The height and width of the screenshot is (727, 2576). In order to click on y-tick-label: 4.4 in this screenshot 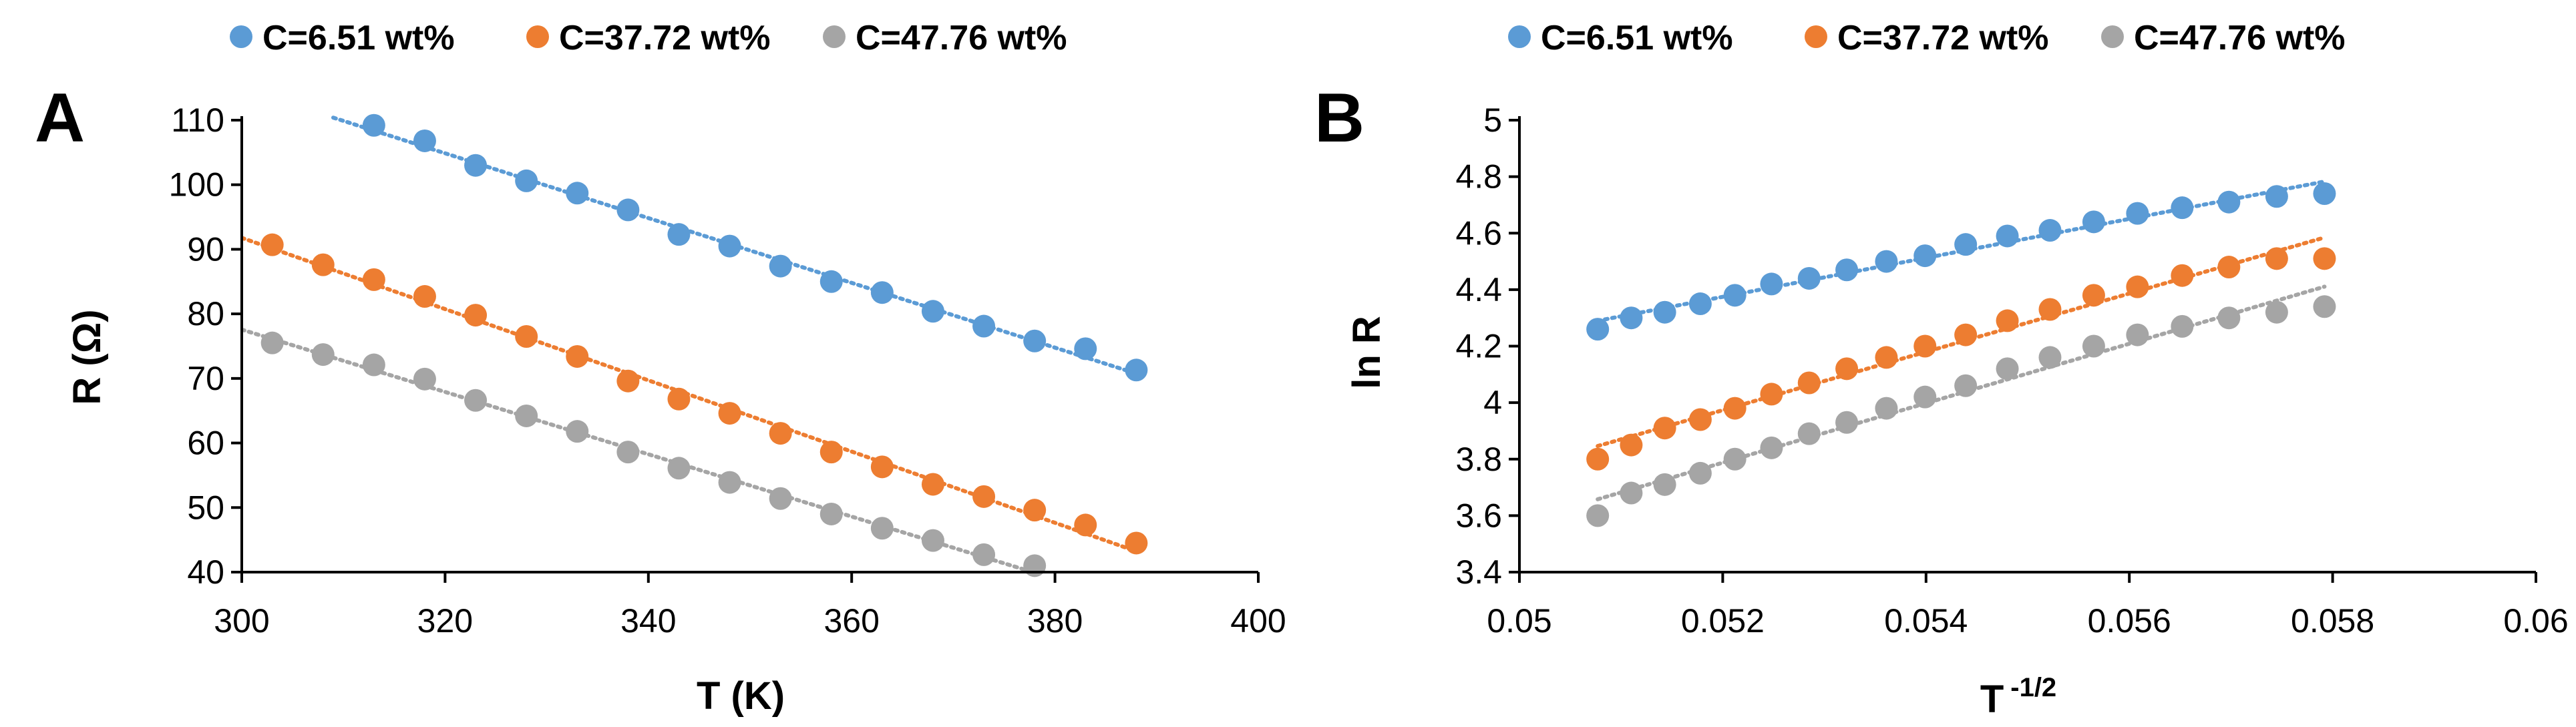, I will do `click(1478, 289)`.